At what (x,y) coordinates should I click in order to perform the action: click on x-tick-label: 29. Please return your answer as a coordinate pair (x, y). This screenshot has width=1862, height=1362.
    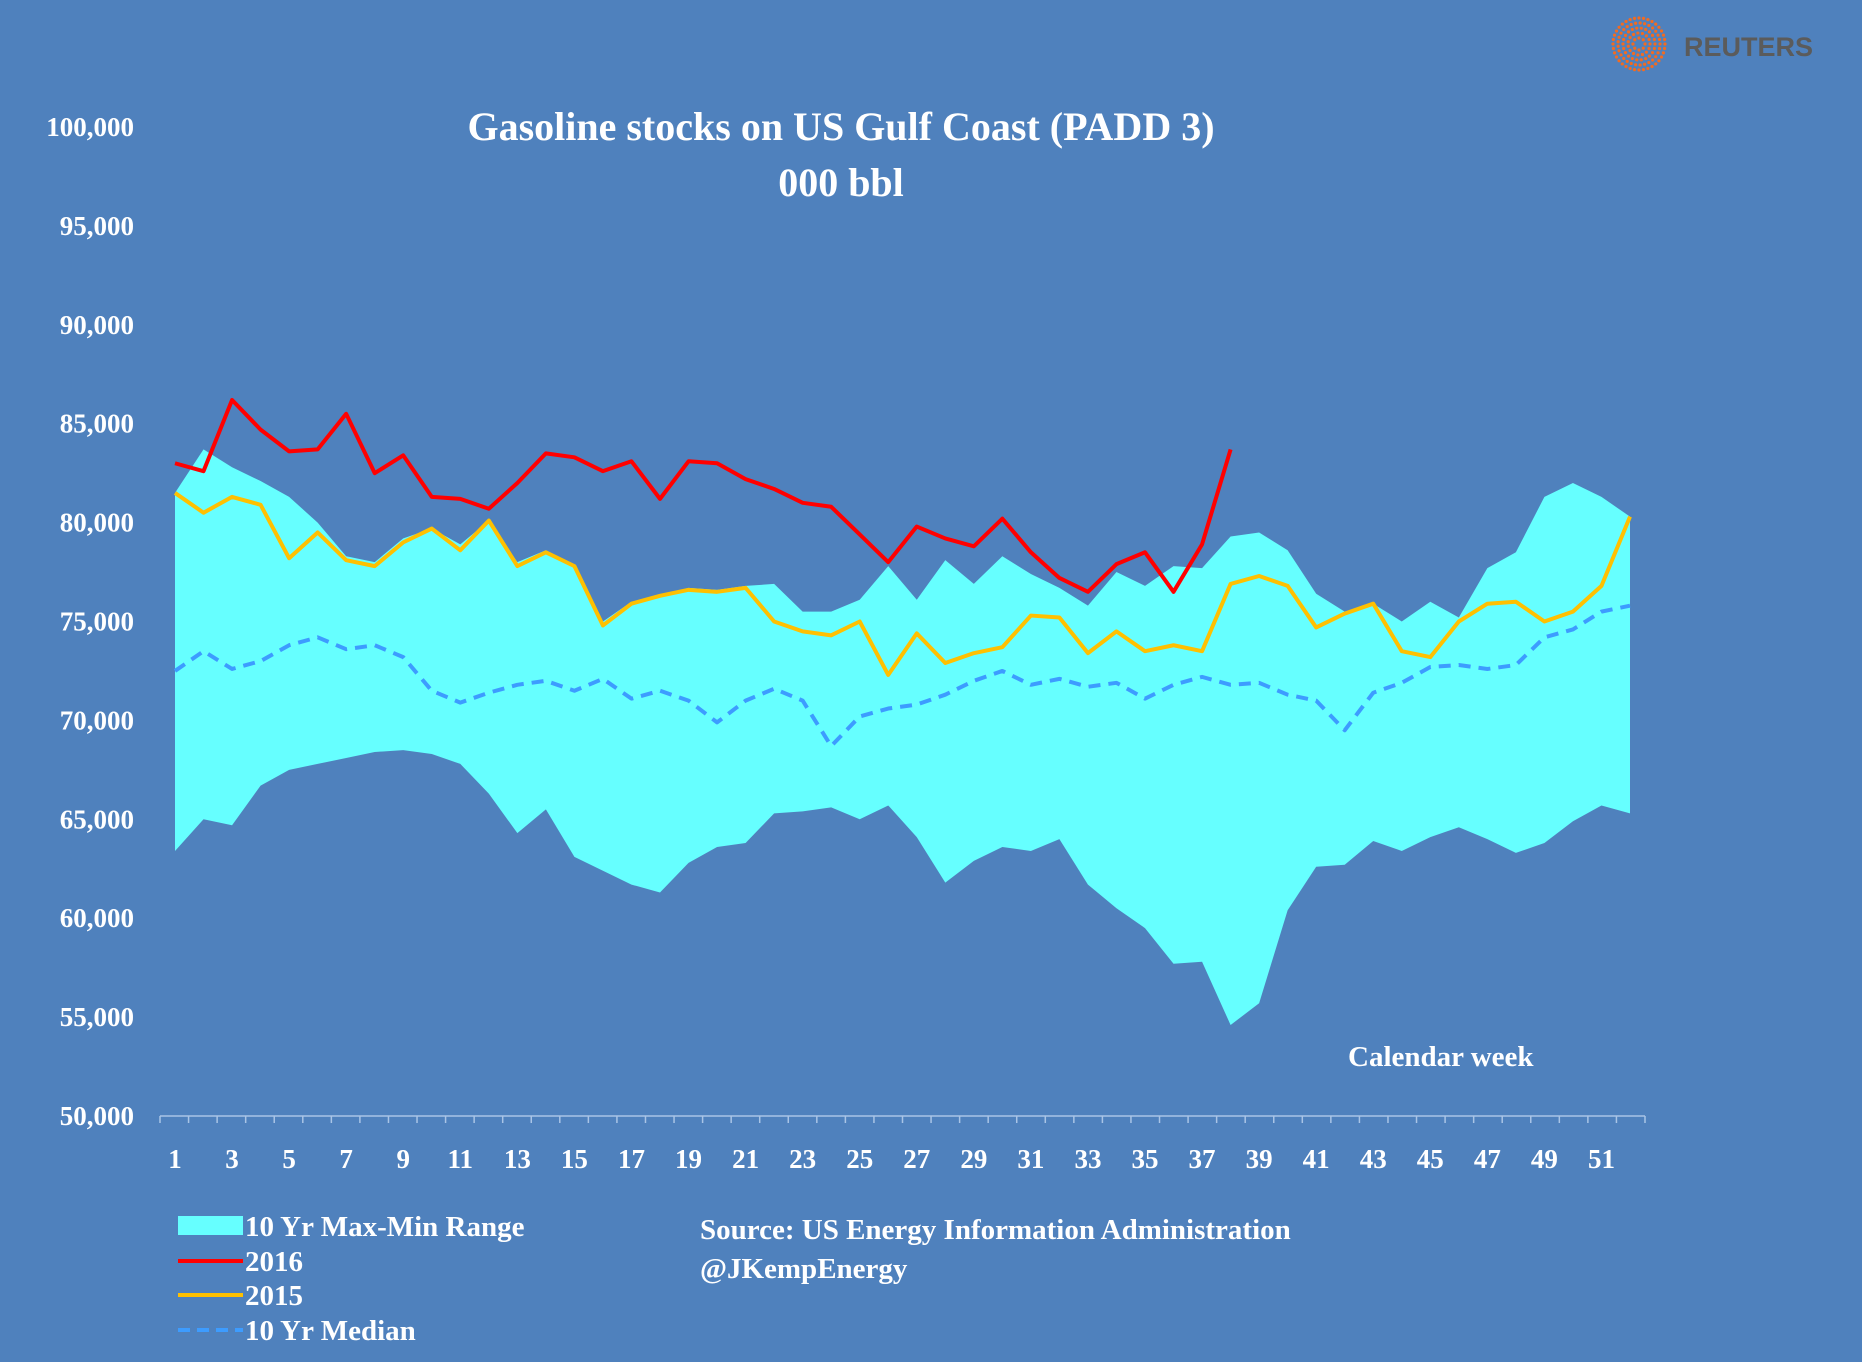
    Looking at the image, I should click on (973, 1159).